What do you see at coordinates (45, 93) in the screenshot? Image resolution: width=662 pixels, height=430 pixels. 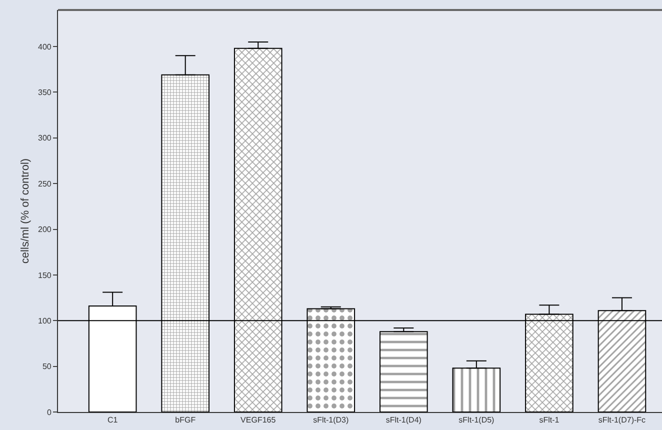 I see `y-tick-label: 350` at bounding box center [45, 93].